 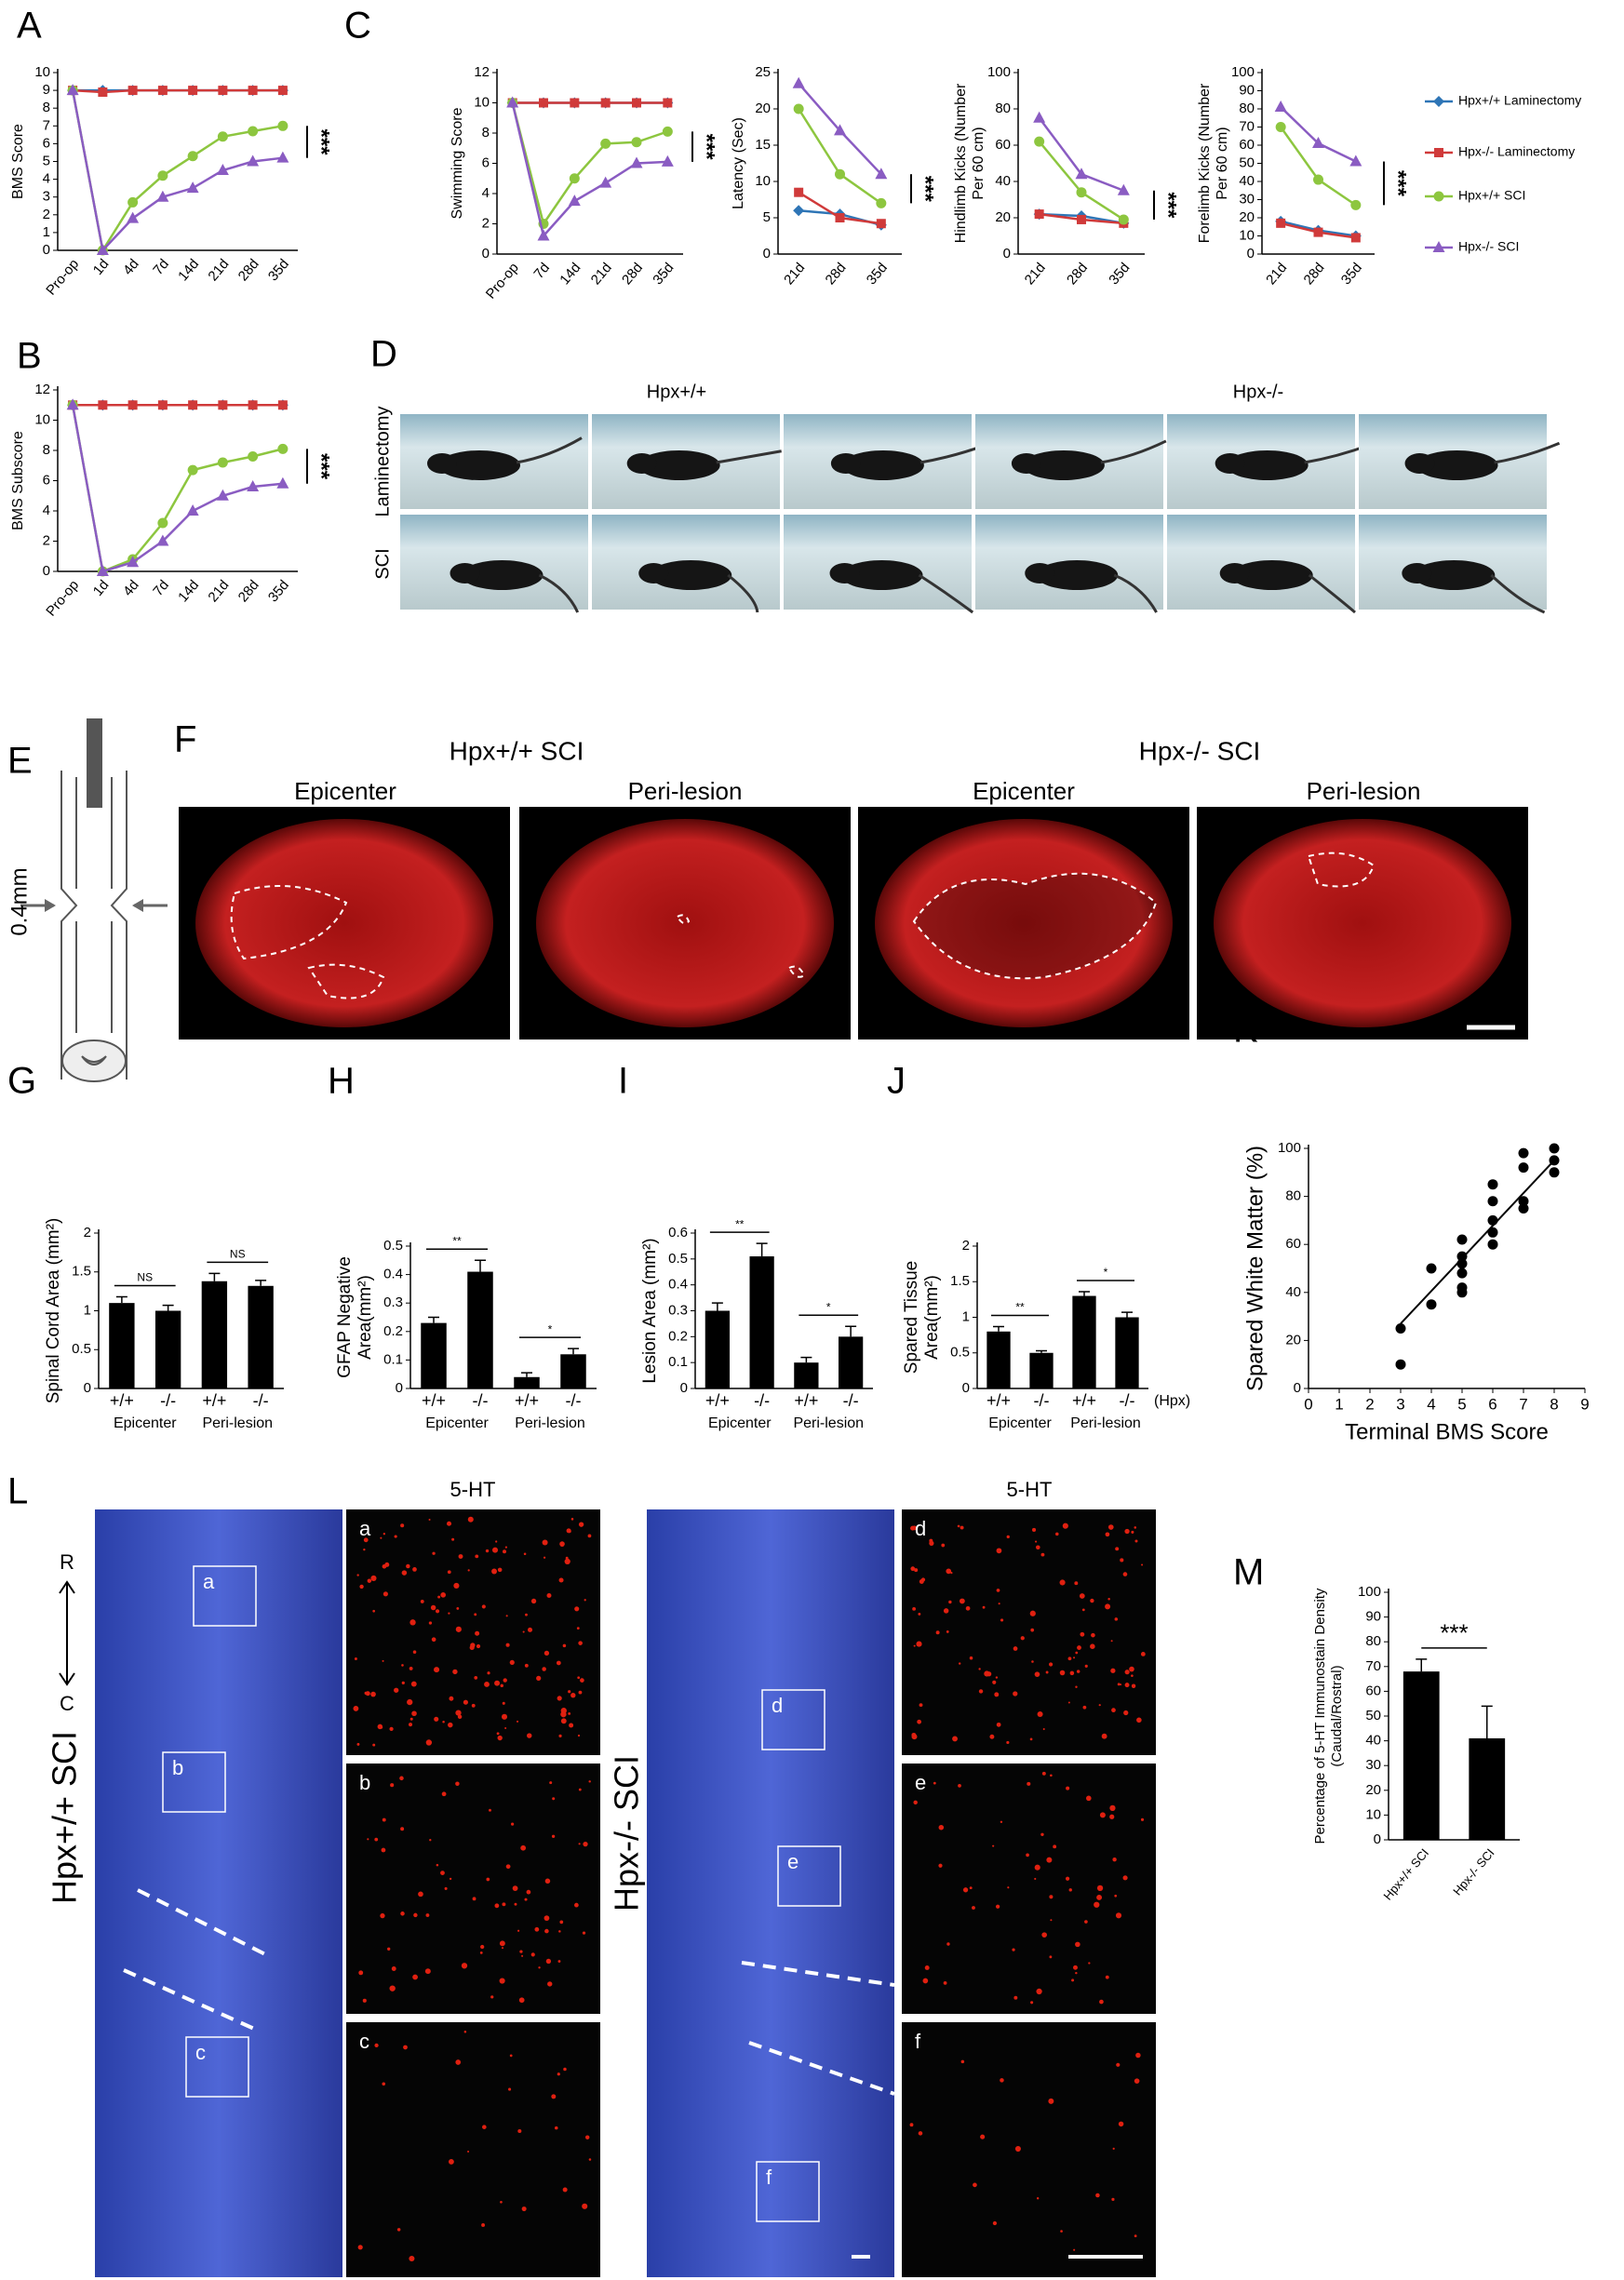 I want to click on point, so click(x=1523, y=1168).